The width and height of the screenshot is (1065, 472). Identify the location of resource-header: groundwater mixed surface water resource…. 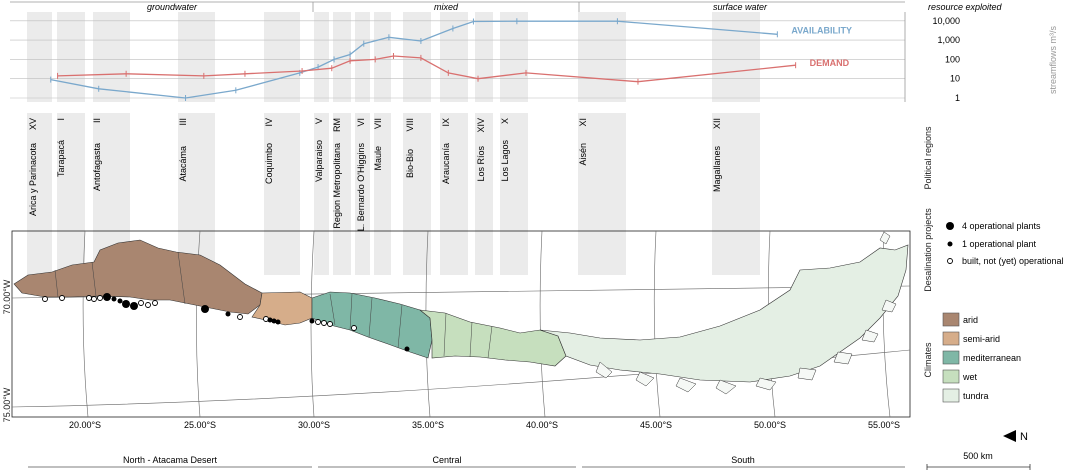
(506, 6).